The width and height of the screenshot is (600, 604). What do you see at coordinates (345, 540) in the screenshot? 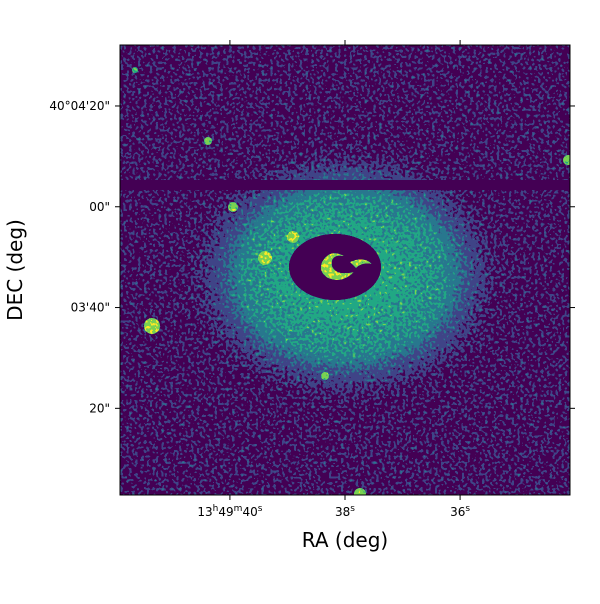
I see `x-axis-label: RA (deg)` at bounding box center [345, 540].